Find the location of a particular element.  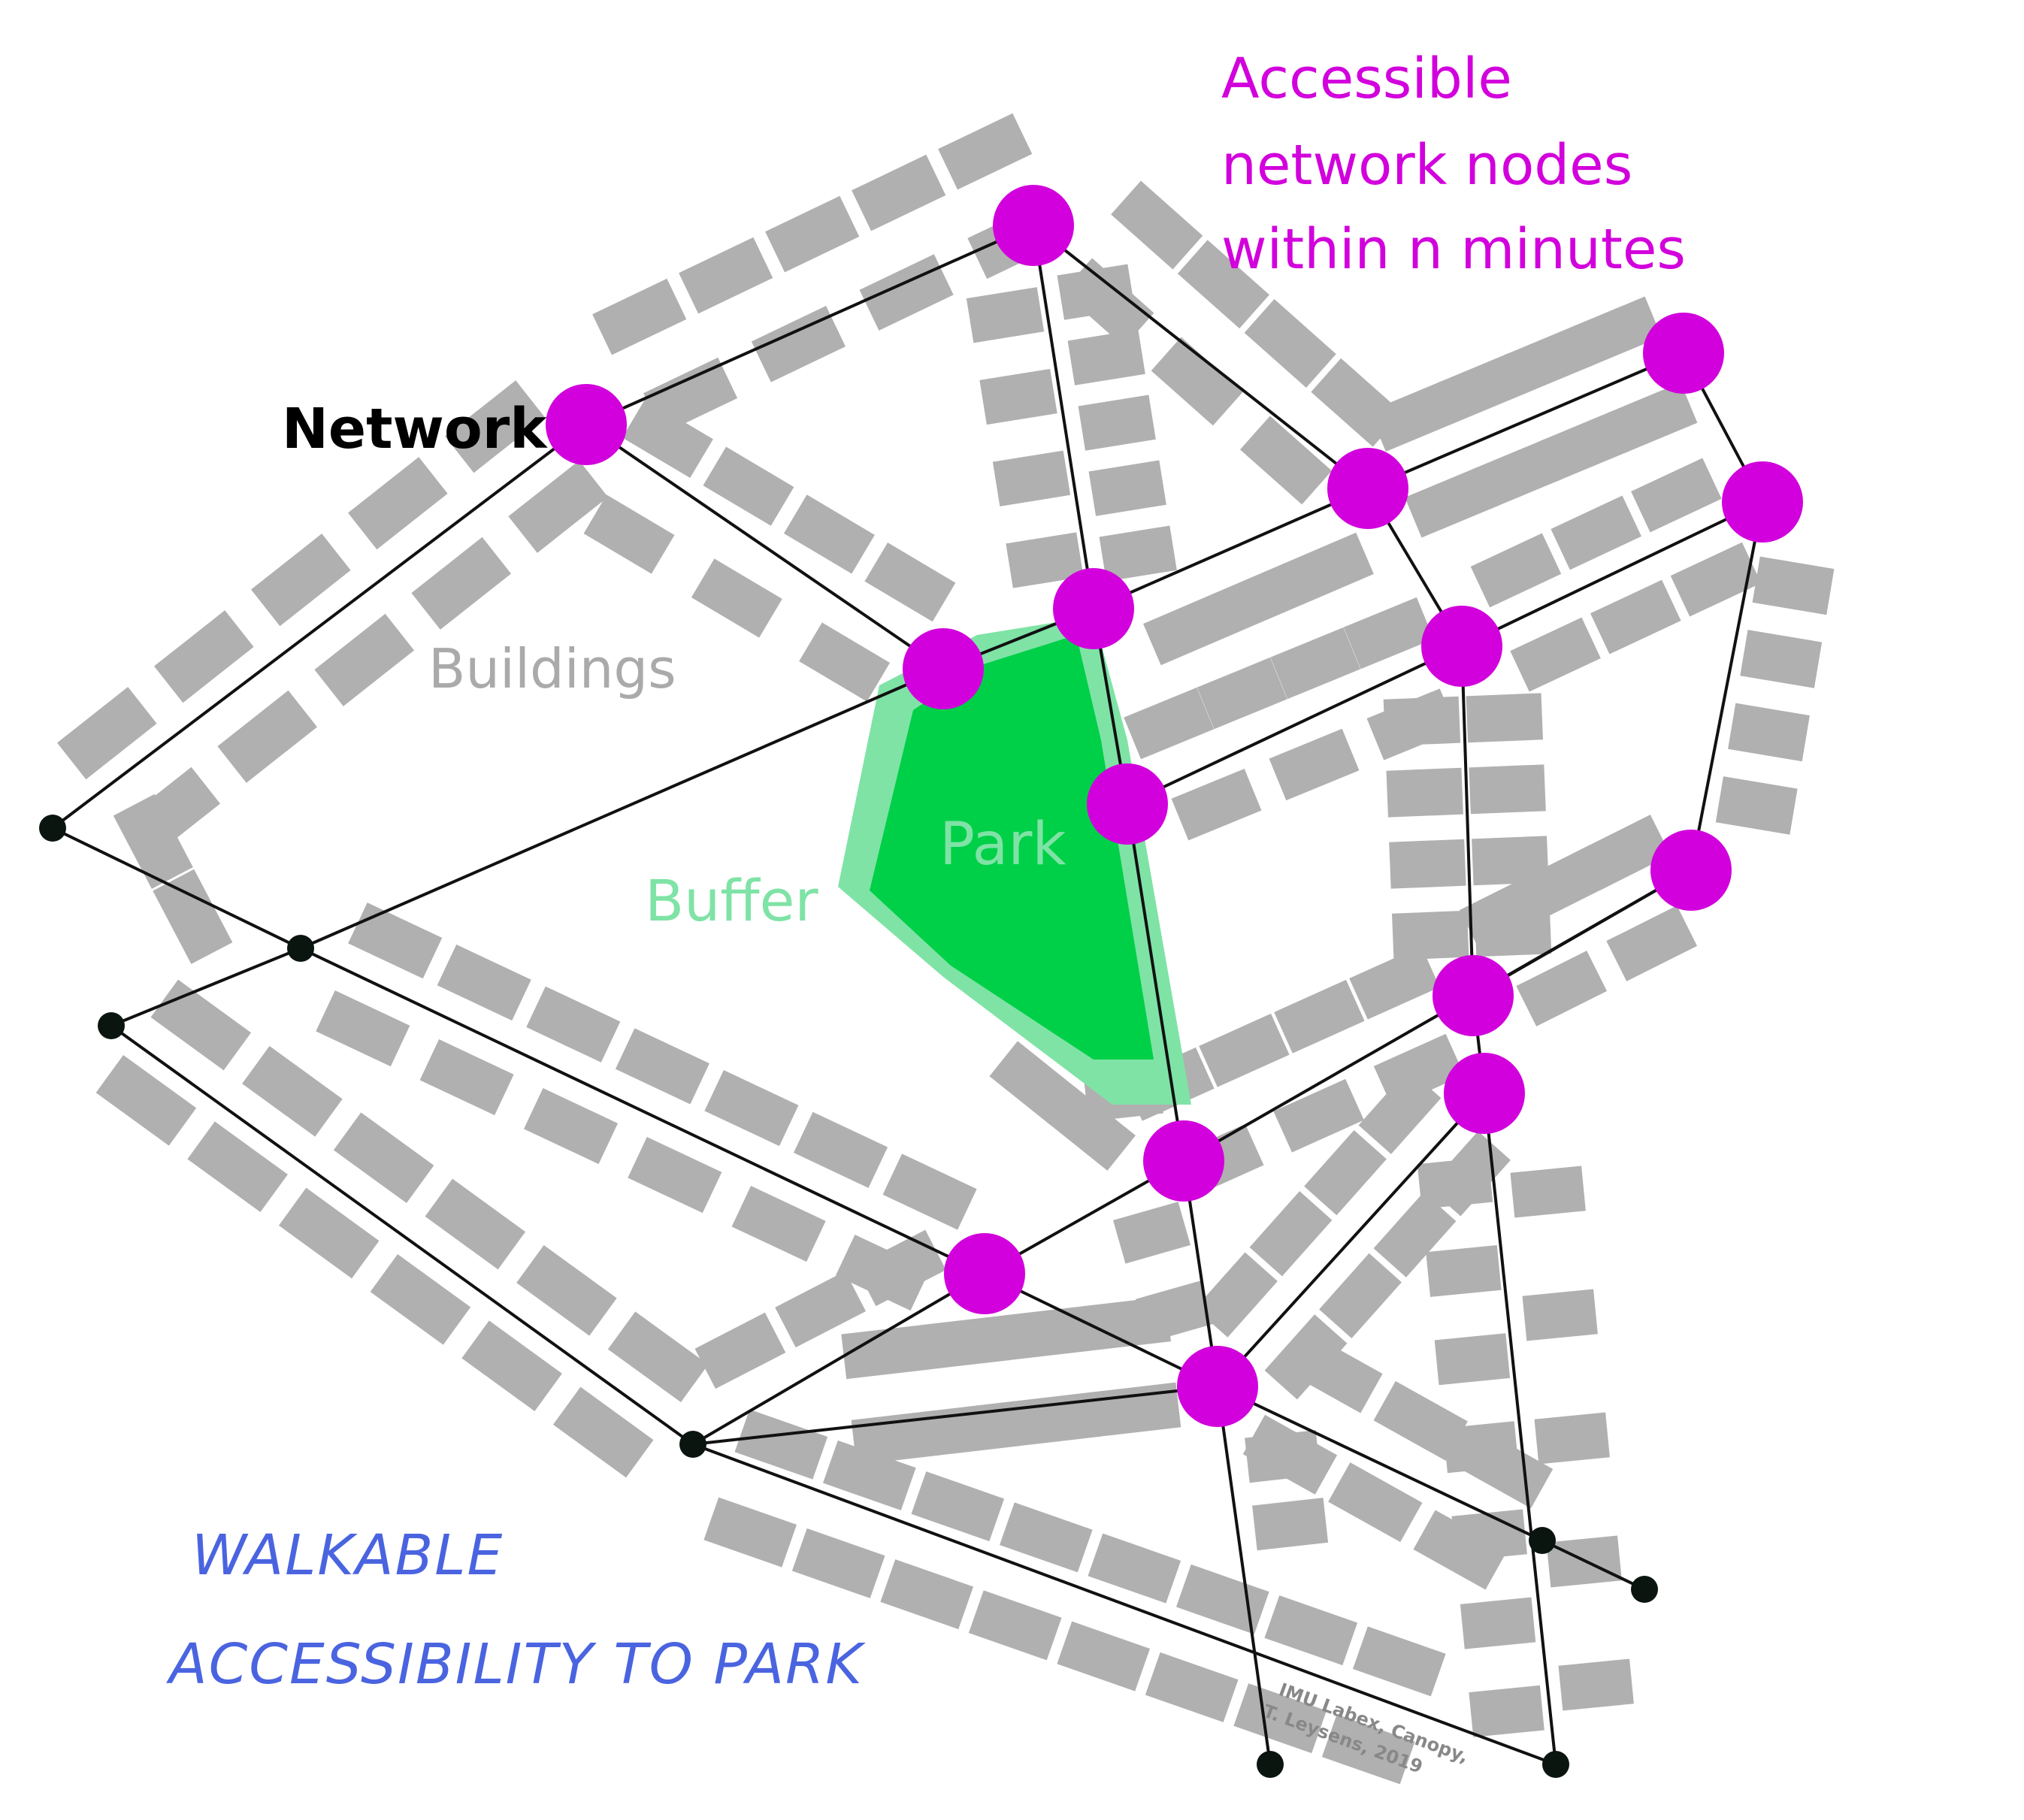

accessible-label-line-1: Accessible is located at coordinates (1366, 79).